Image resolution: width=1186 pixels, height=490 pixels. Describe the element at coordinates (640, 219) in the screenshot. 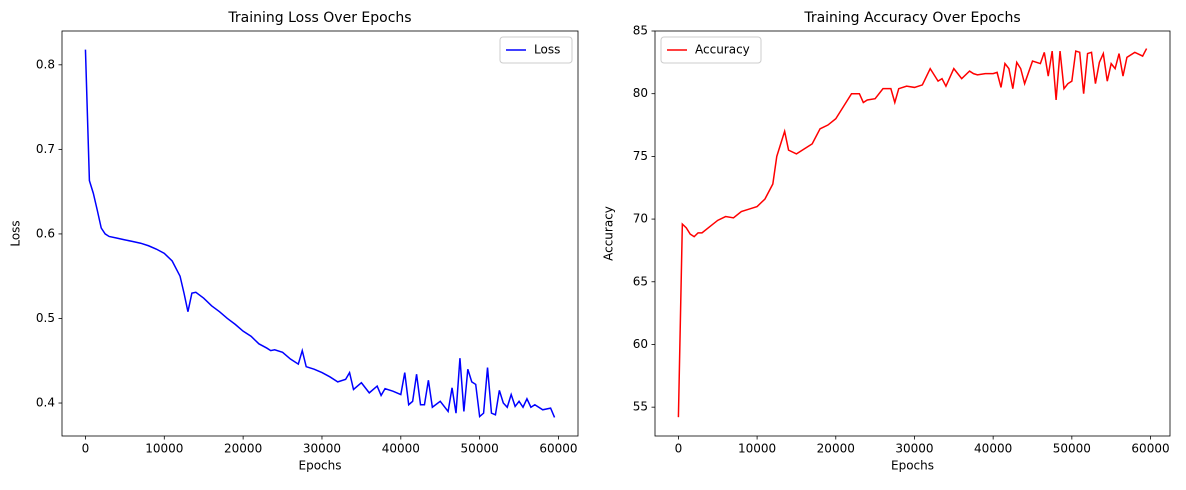

I see `y-tick-label: 70` at that location.